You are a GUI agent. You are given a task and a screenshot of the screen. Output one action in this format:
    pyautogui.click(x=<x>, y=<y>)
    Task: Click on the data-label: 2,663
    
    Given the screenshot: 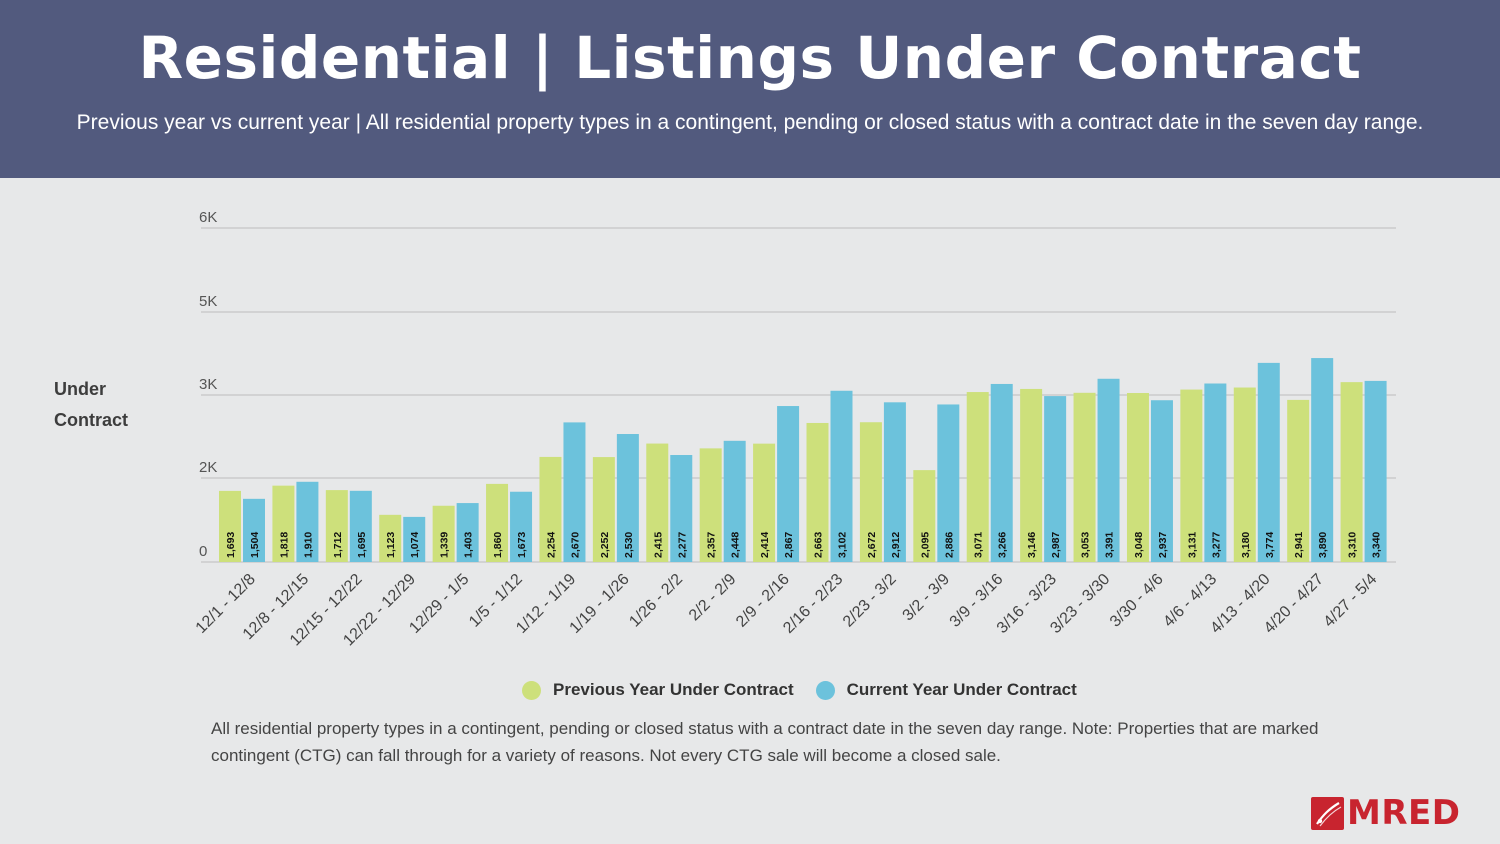 What is the action you would take?
    pyautogui.click(x=819, y=545)
    